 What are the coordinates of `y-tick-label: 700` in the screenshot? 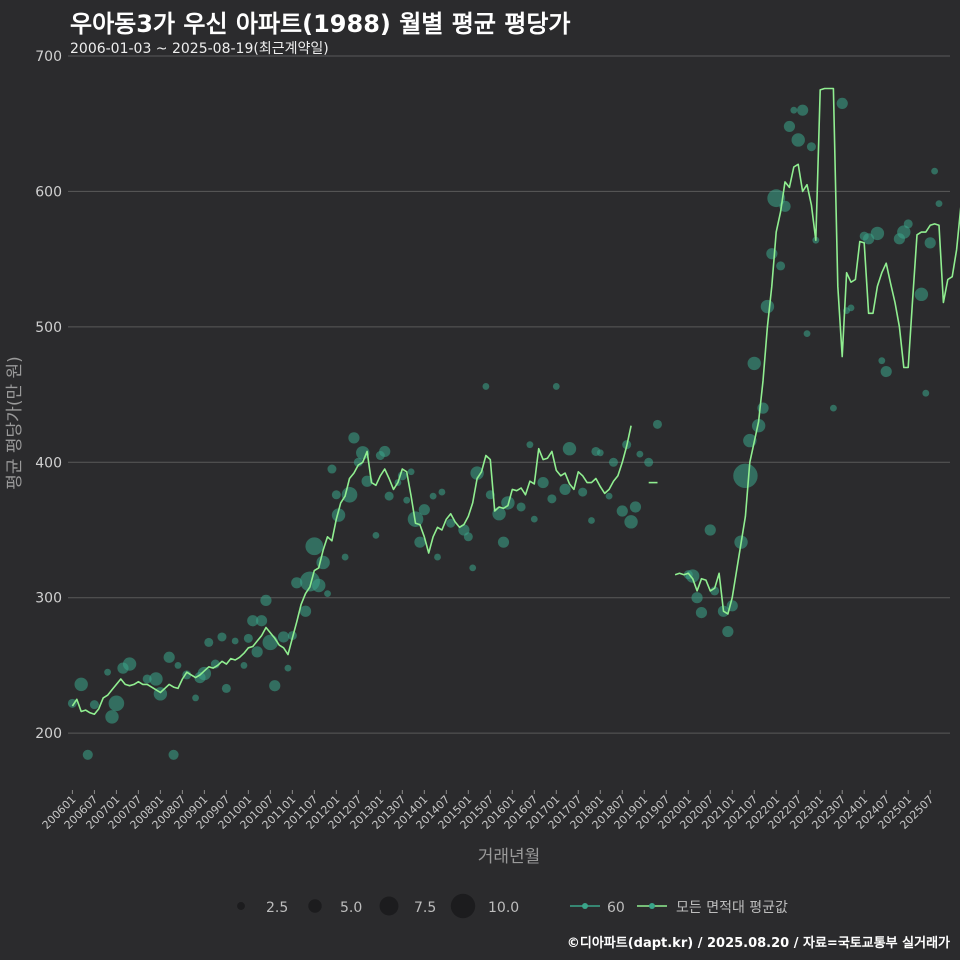 It's located at (48, 57).